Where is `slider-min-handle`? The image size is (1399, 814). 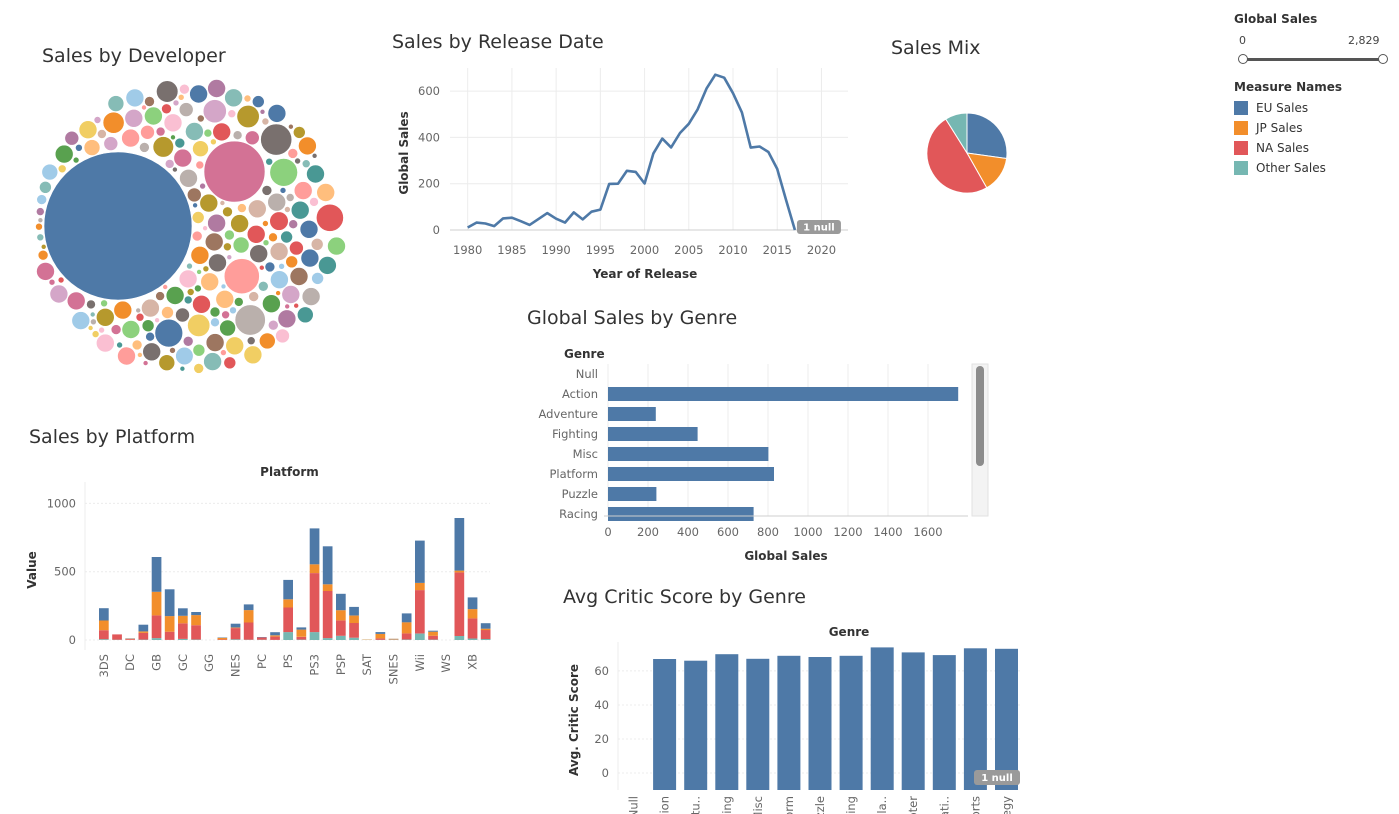 slider-min-handle is located at coordinates (1243, 59).